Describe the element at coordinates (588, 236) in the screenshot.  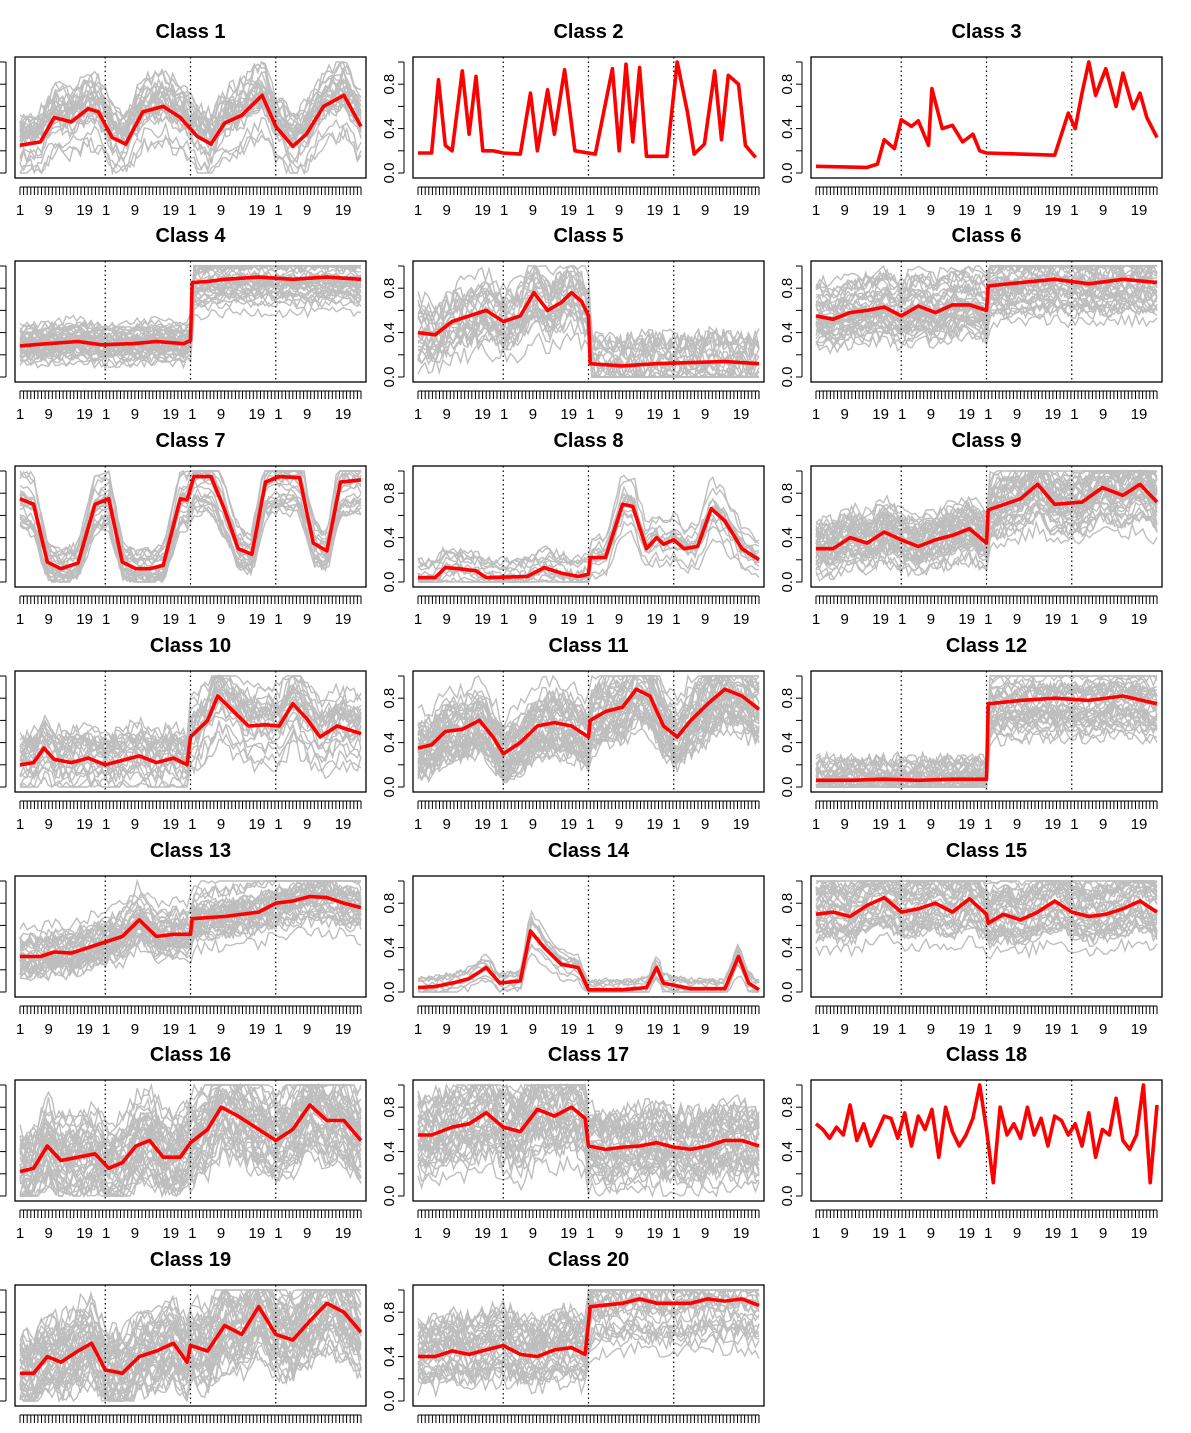
I see `panel-title: Class 5` at that location.